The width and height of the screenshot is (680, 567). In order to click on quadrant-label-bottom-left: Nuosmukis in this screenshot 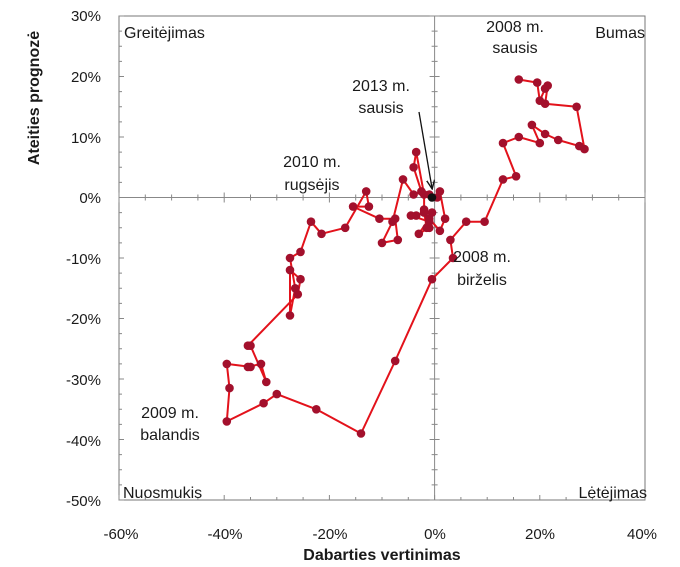, I will do `click(162, 493)`.